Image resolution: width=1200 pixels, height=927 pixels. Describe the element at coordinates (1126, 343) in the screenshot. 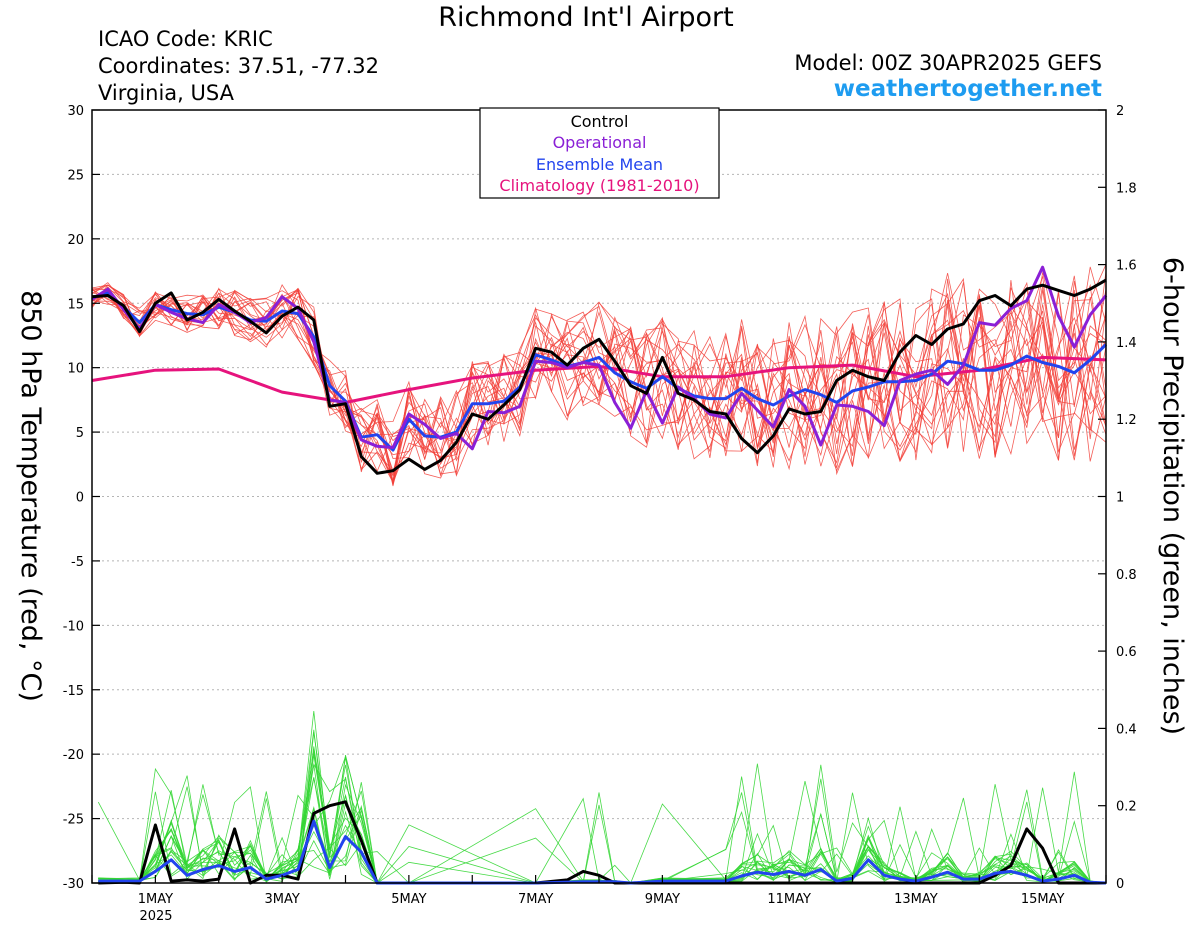

I see `right-tick-label: 1.4` at that location.